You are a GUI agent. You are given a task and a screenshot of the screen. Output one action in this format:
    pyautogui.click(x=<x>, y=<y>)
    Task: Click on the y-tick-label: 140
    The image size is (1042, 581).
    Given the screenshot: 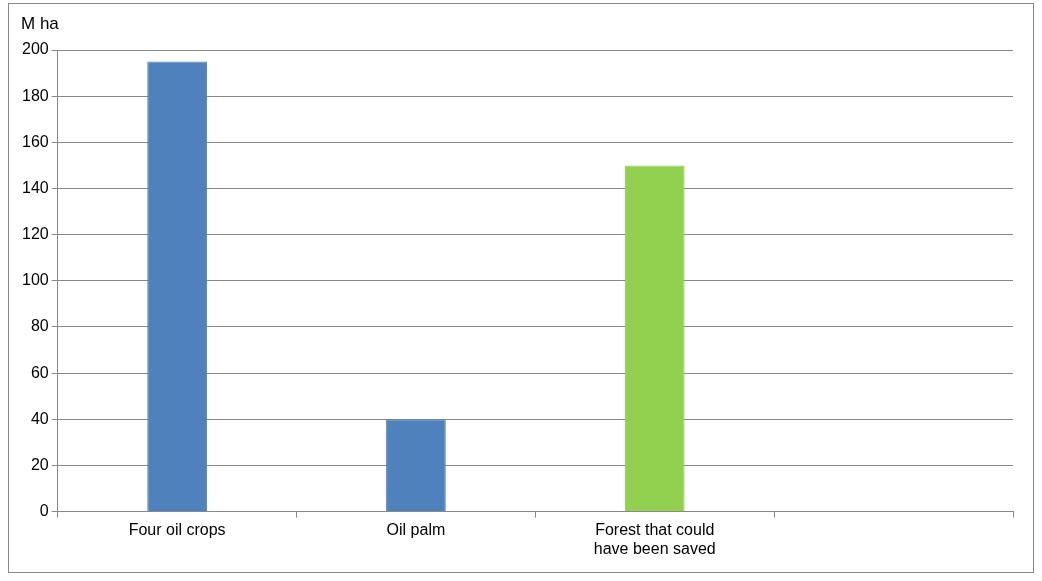 What is the action you would take?
    pyautogui.click(x=35, y=187)
    